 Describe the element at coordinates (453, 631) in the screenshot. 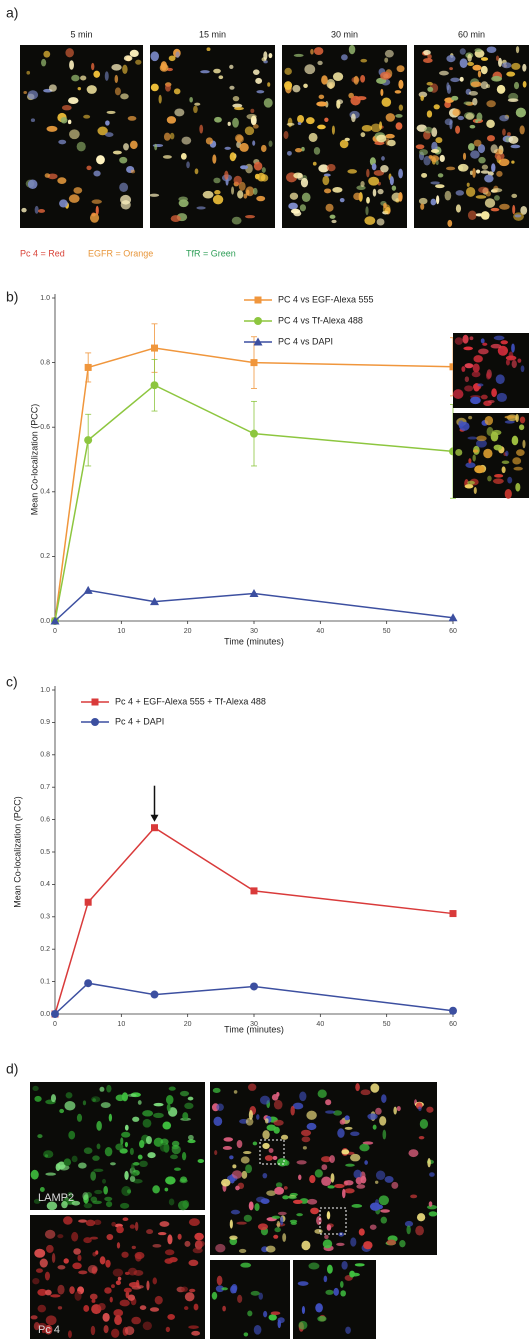

I see `x-tick-label: 60` at that location.